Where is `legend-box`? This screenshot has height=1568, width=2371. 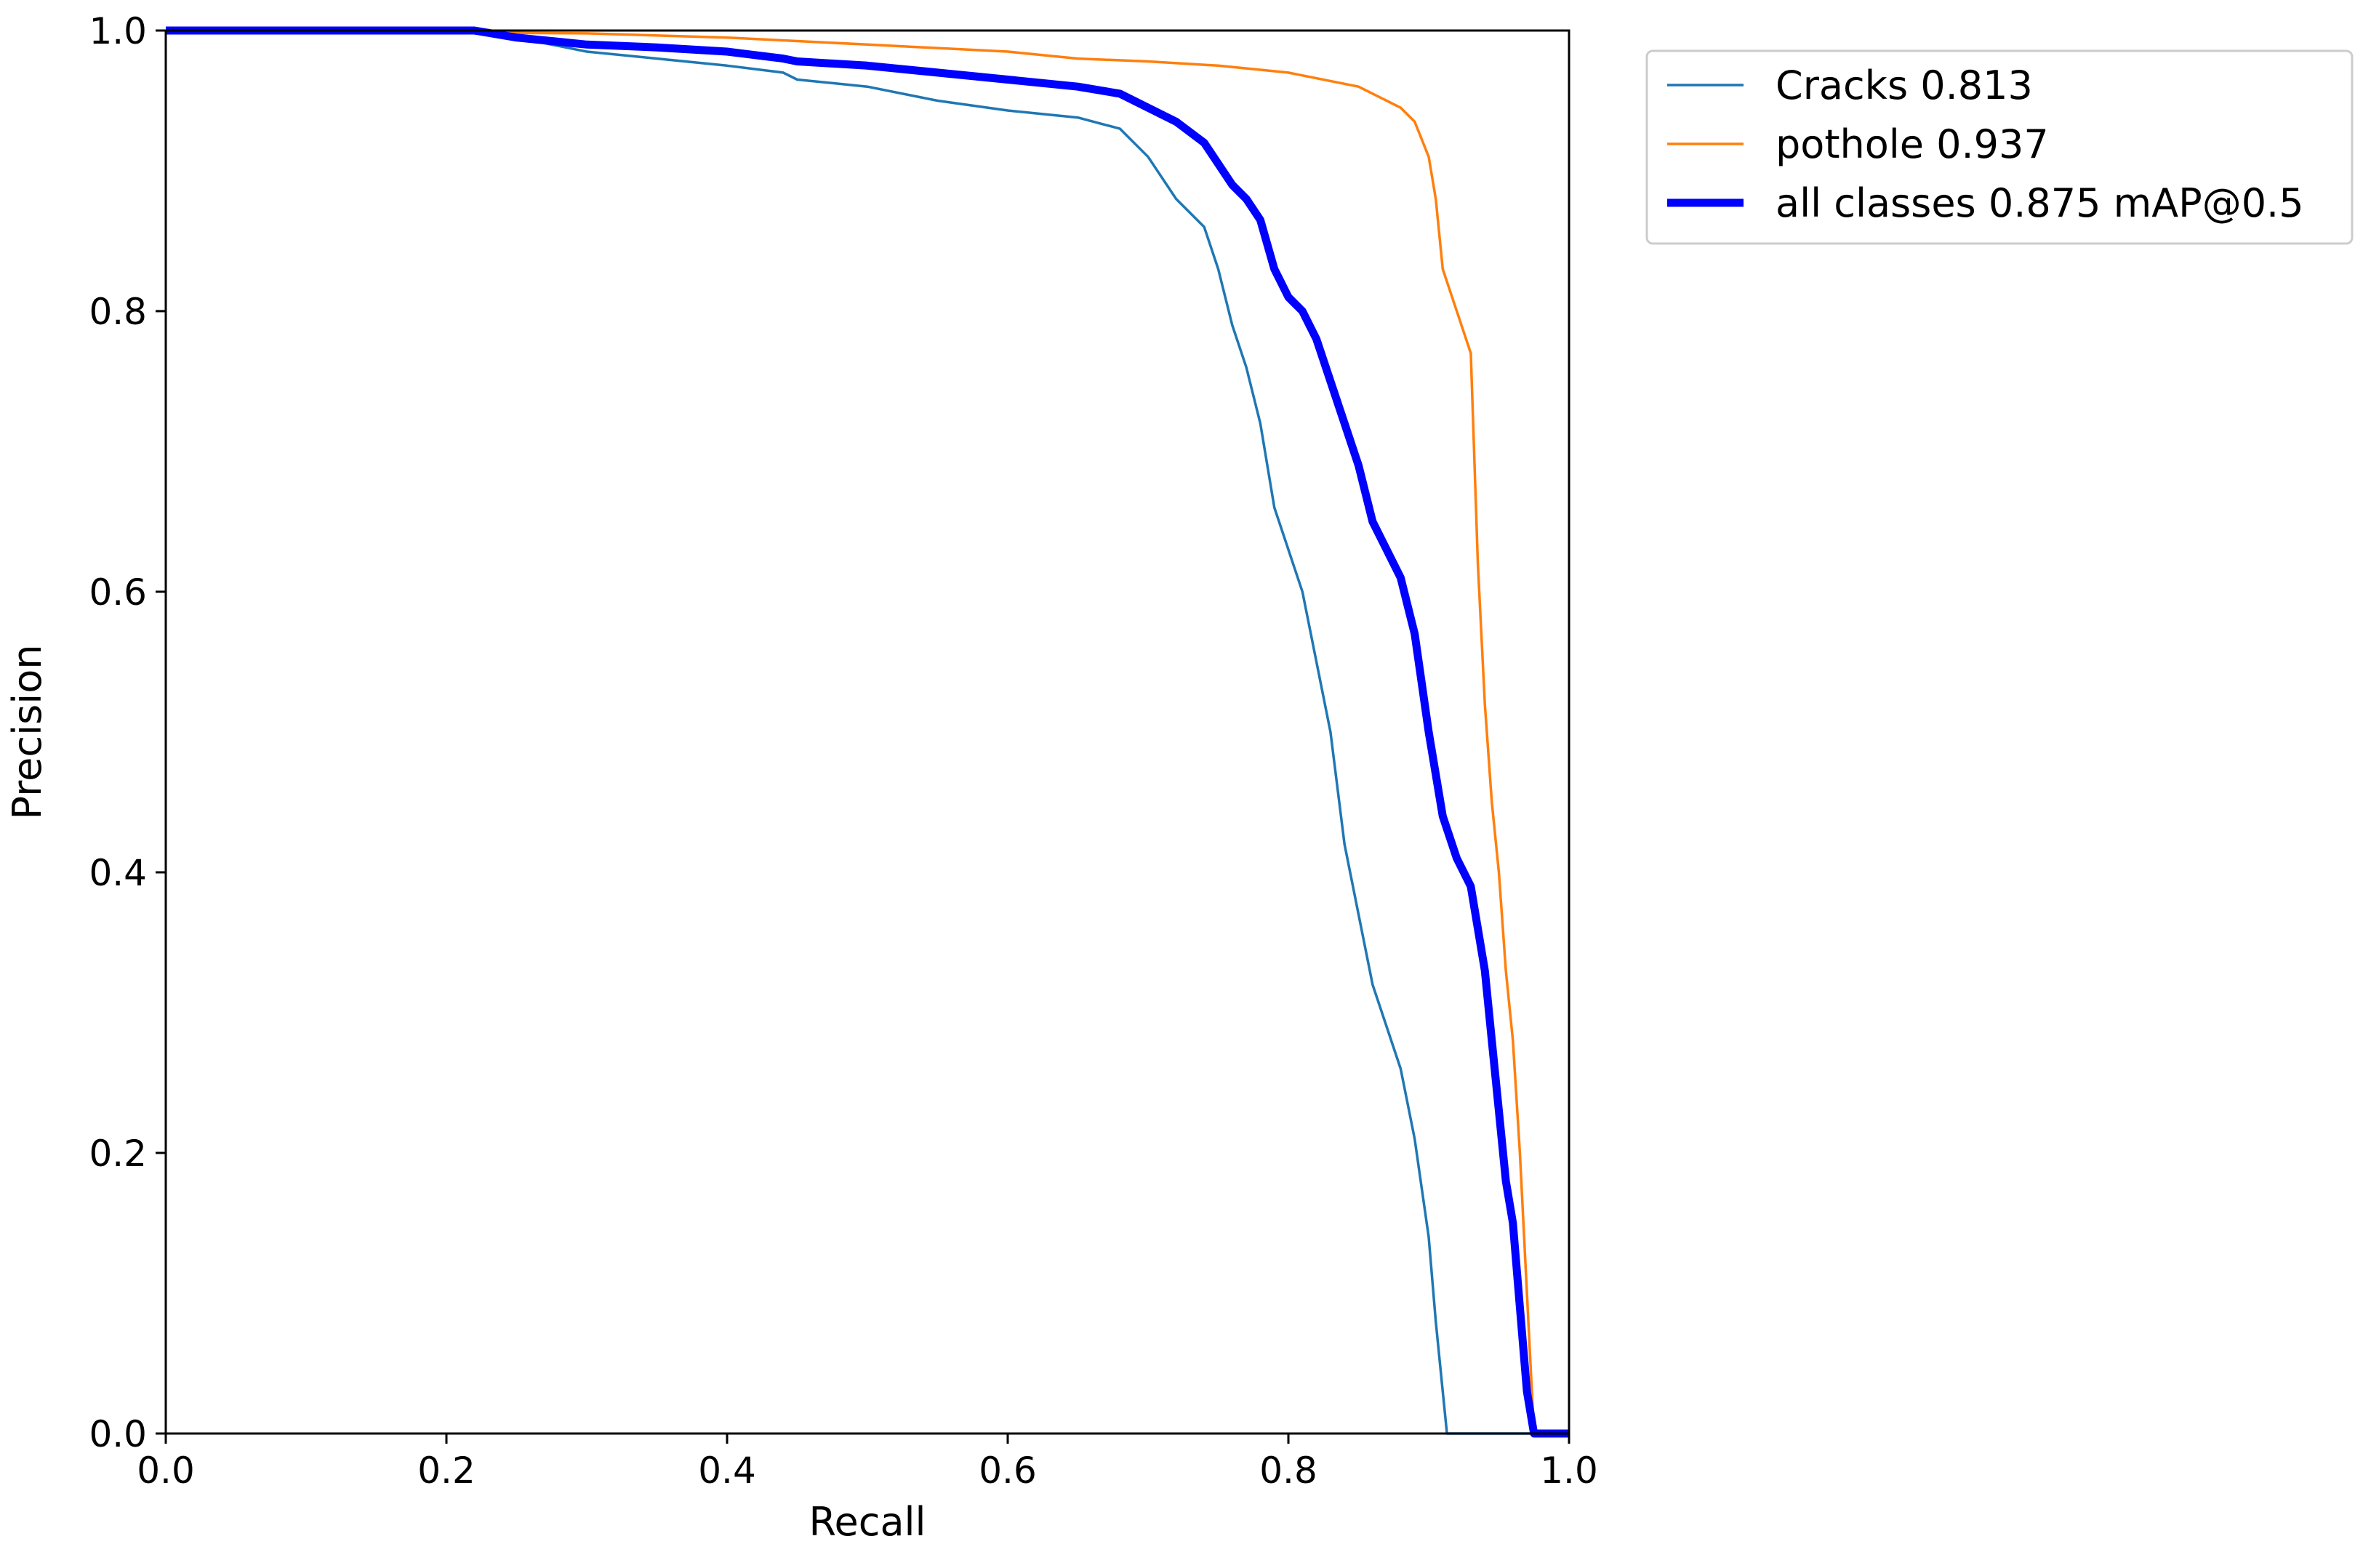 legend-box is located at coordinates (1999, 147).